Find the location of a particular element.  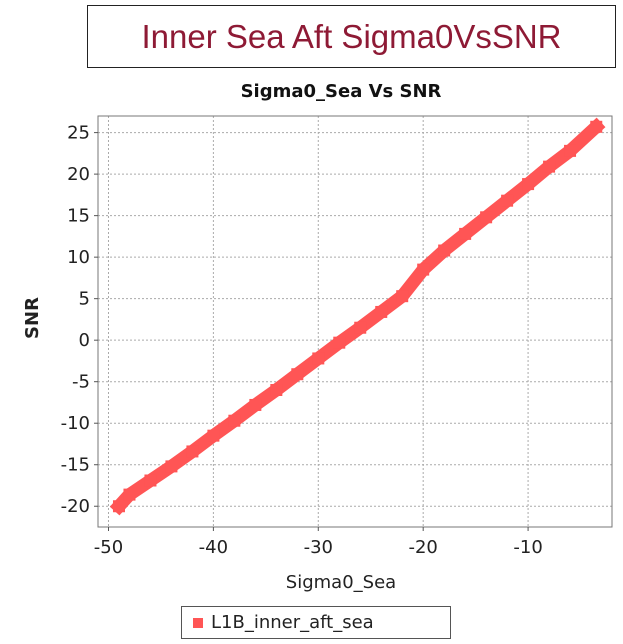

chart-legend: L1B_inner_aft_sea is located at coordinates (316, 622).